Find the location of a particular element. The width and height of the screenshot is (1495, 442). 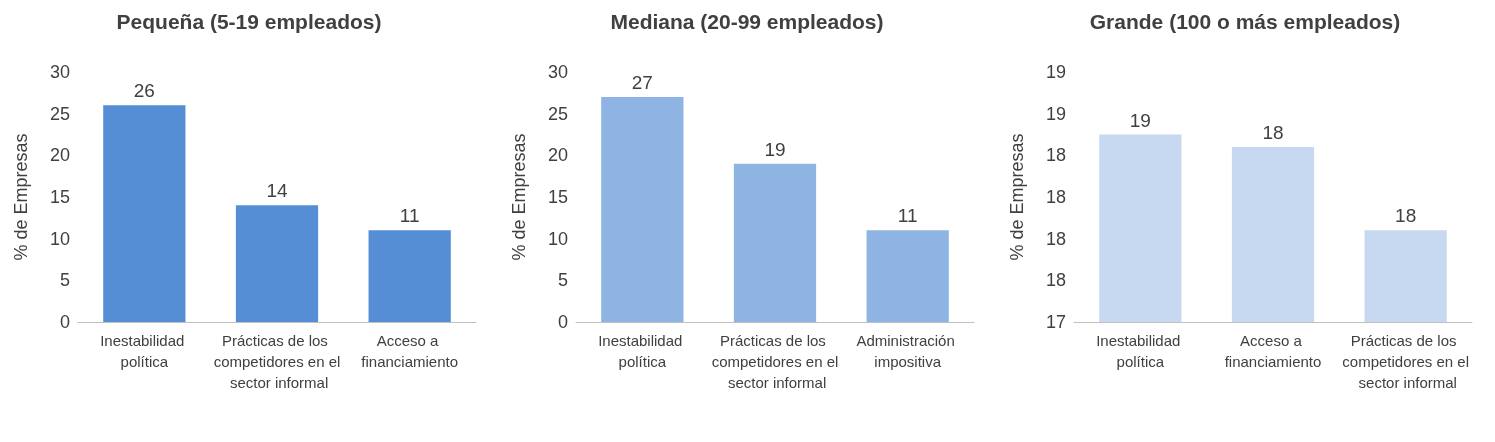

chart-title: Grande (100 o más empleados) is located at coordinates (1245, 21).